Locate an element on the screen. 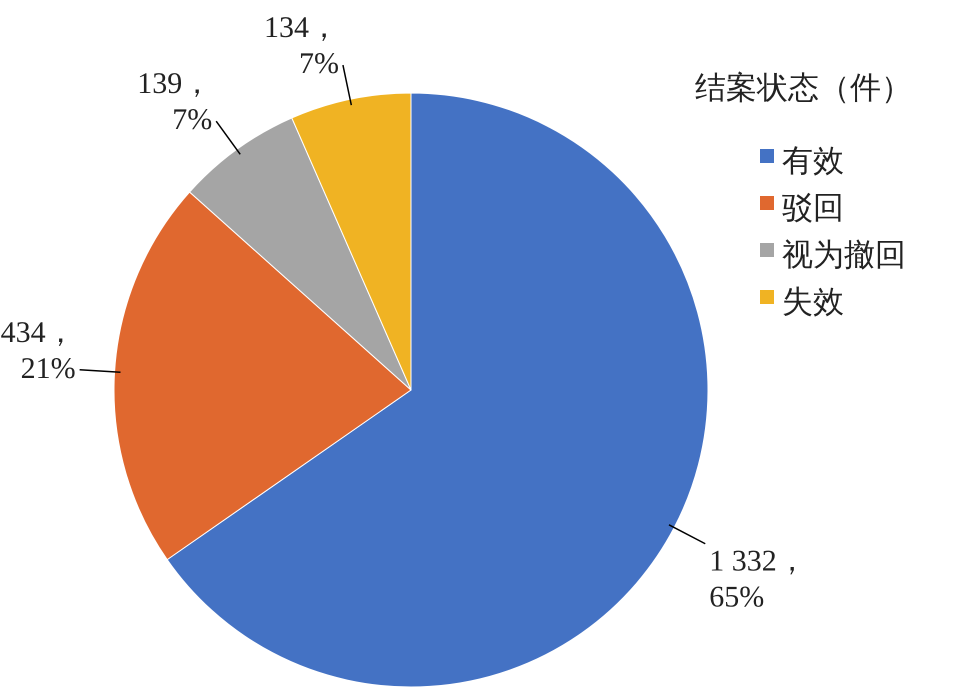 This screenshot has height=688, width=957. data-label: 139，7% is located at coordinates (174, 101).